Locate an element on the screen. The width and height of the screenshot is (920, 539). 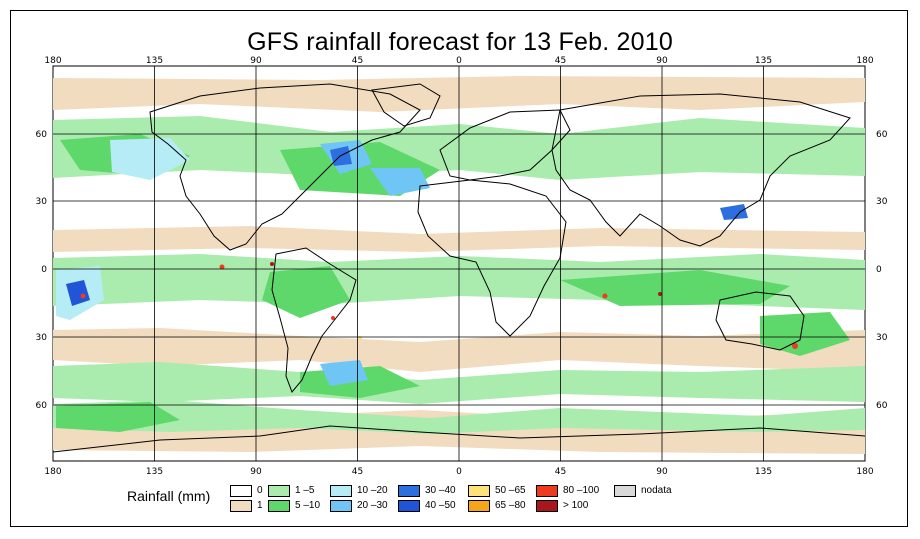
lat-ticks-right: 60 30 0 30 60 is located at coordinates (882, 270).